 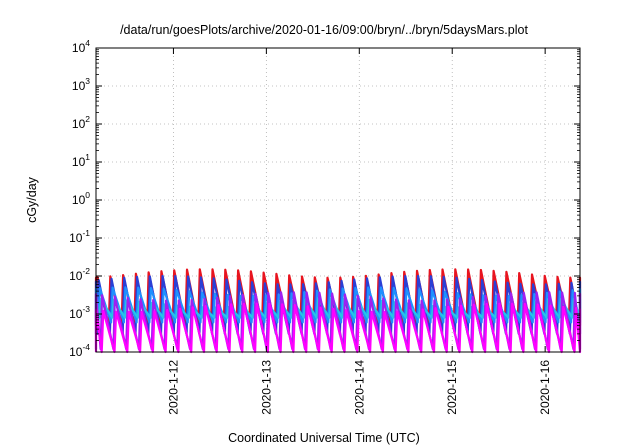 What do you see at coordinates (87, 195) in the screenshot?
I see `y-tick-exponent: 0` at bounding box center [87, 195].